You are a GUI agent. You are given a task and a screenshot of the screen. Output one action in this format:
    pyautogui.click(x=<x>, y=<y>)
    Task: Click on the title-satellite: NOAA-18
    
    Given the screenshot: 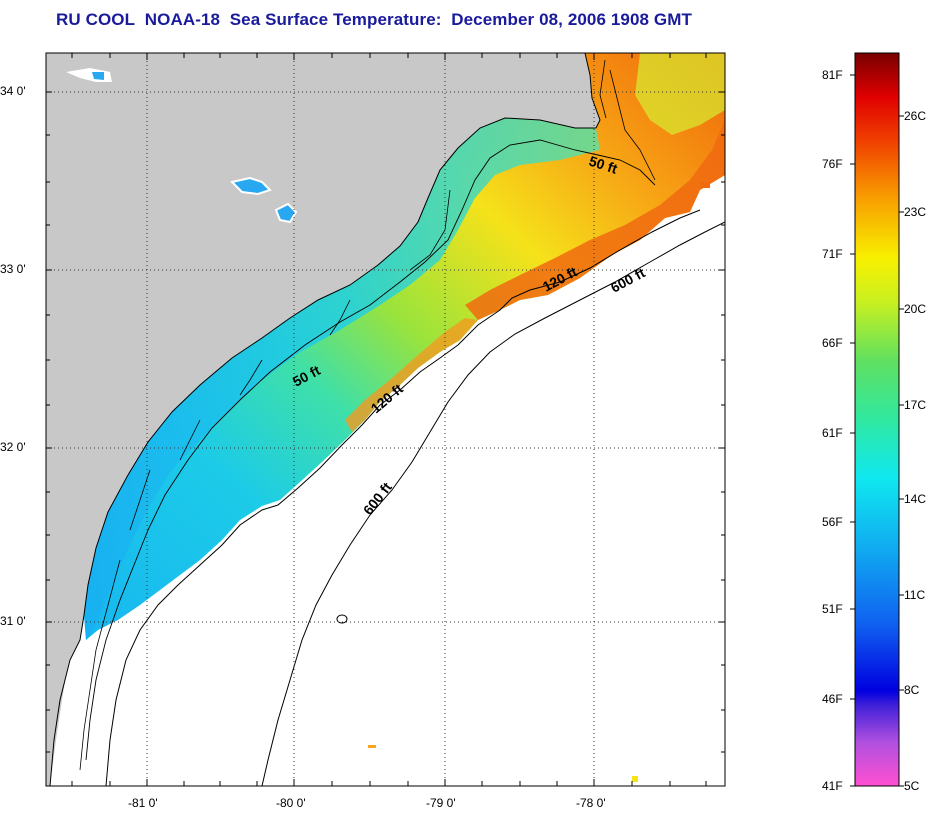 What is the action you would take?
    pyautogui.click(x=182, y=19)
    